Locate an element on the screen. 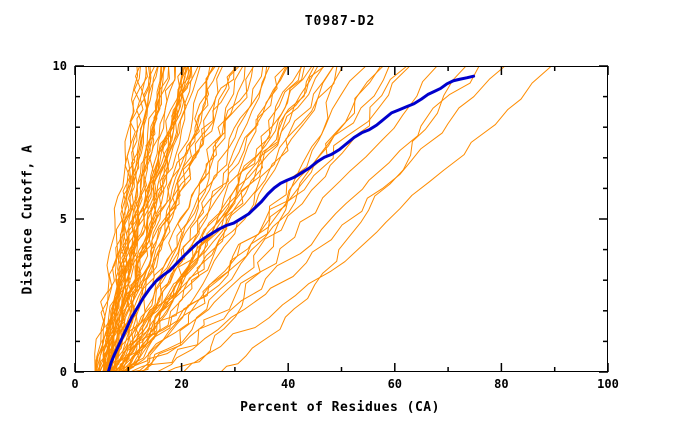  x-tick-label-80: 80 is located at coordinates (501, 384).